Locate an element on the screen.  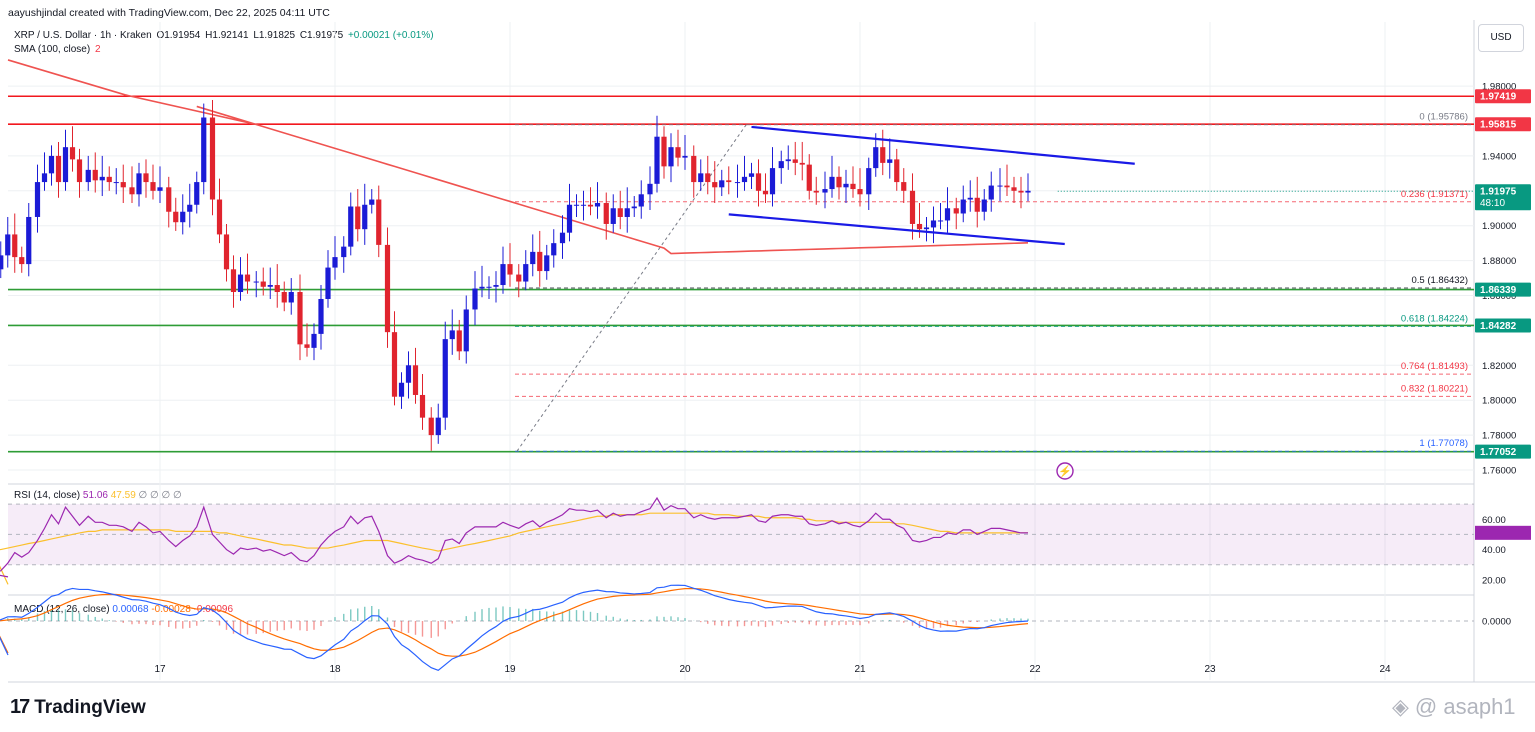
watermark: ◈ @ asaph1 is located at coordinates (1454, 707).